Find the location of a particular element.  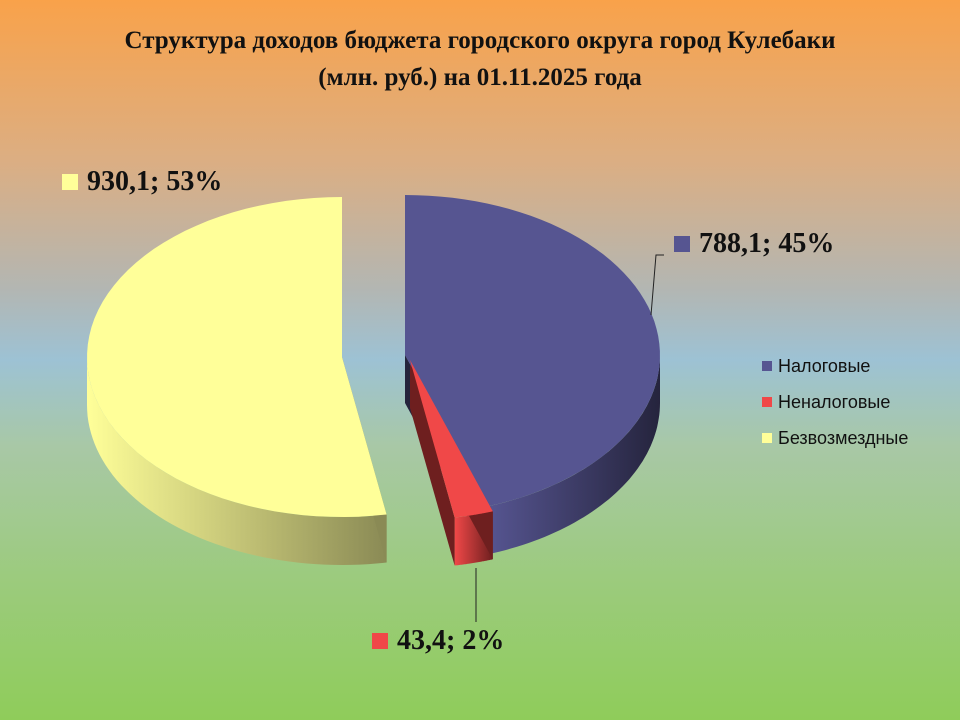

legend-item-nontax: Неналоговые is located at coordinates (835, 402).